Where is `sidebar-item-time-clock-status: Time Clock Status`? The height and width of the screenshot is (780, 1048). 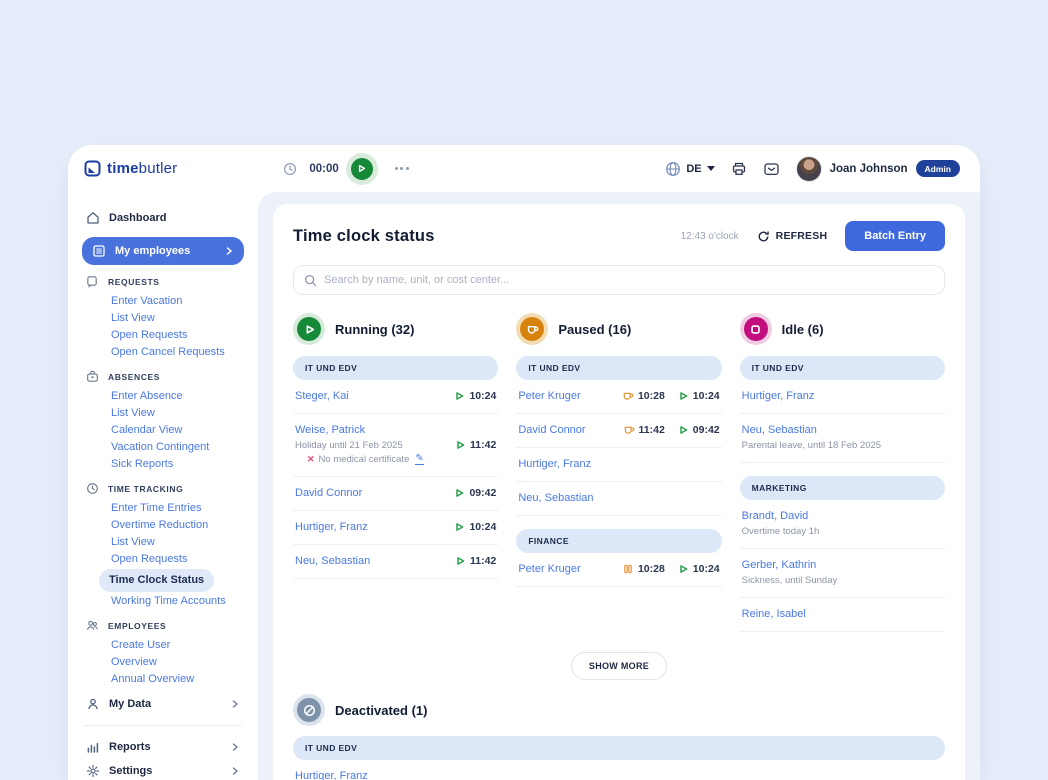
sidebar-item-time-clock-status: Time Clock Status is located at coordinates (157, 580).